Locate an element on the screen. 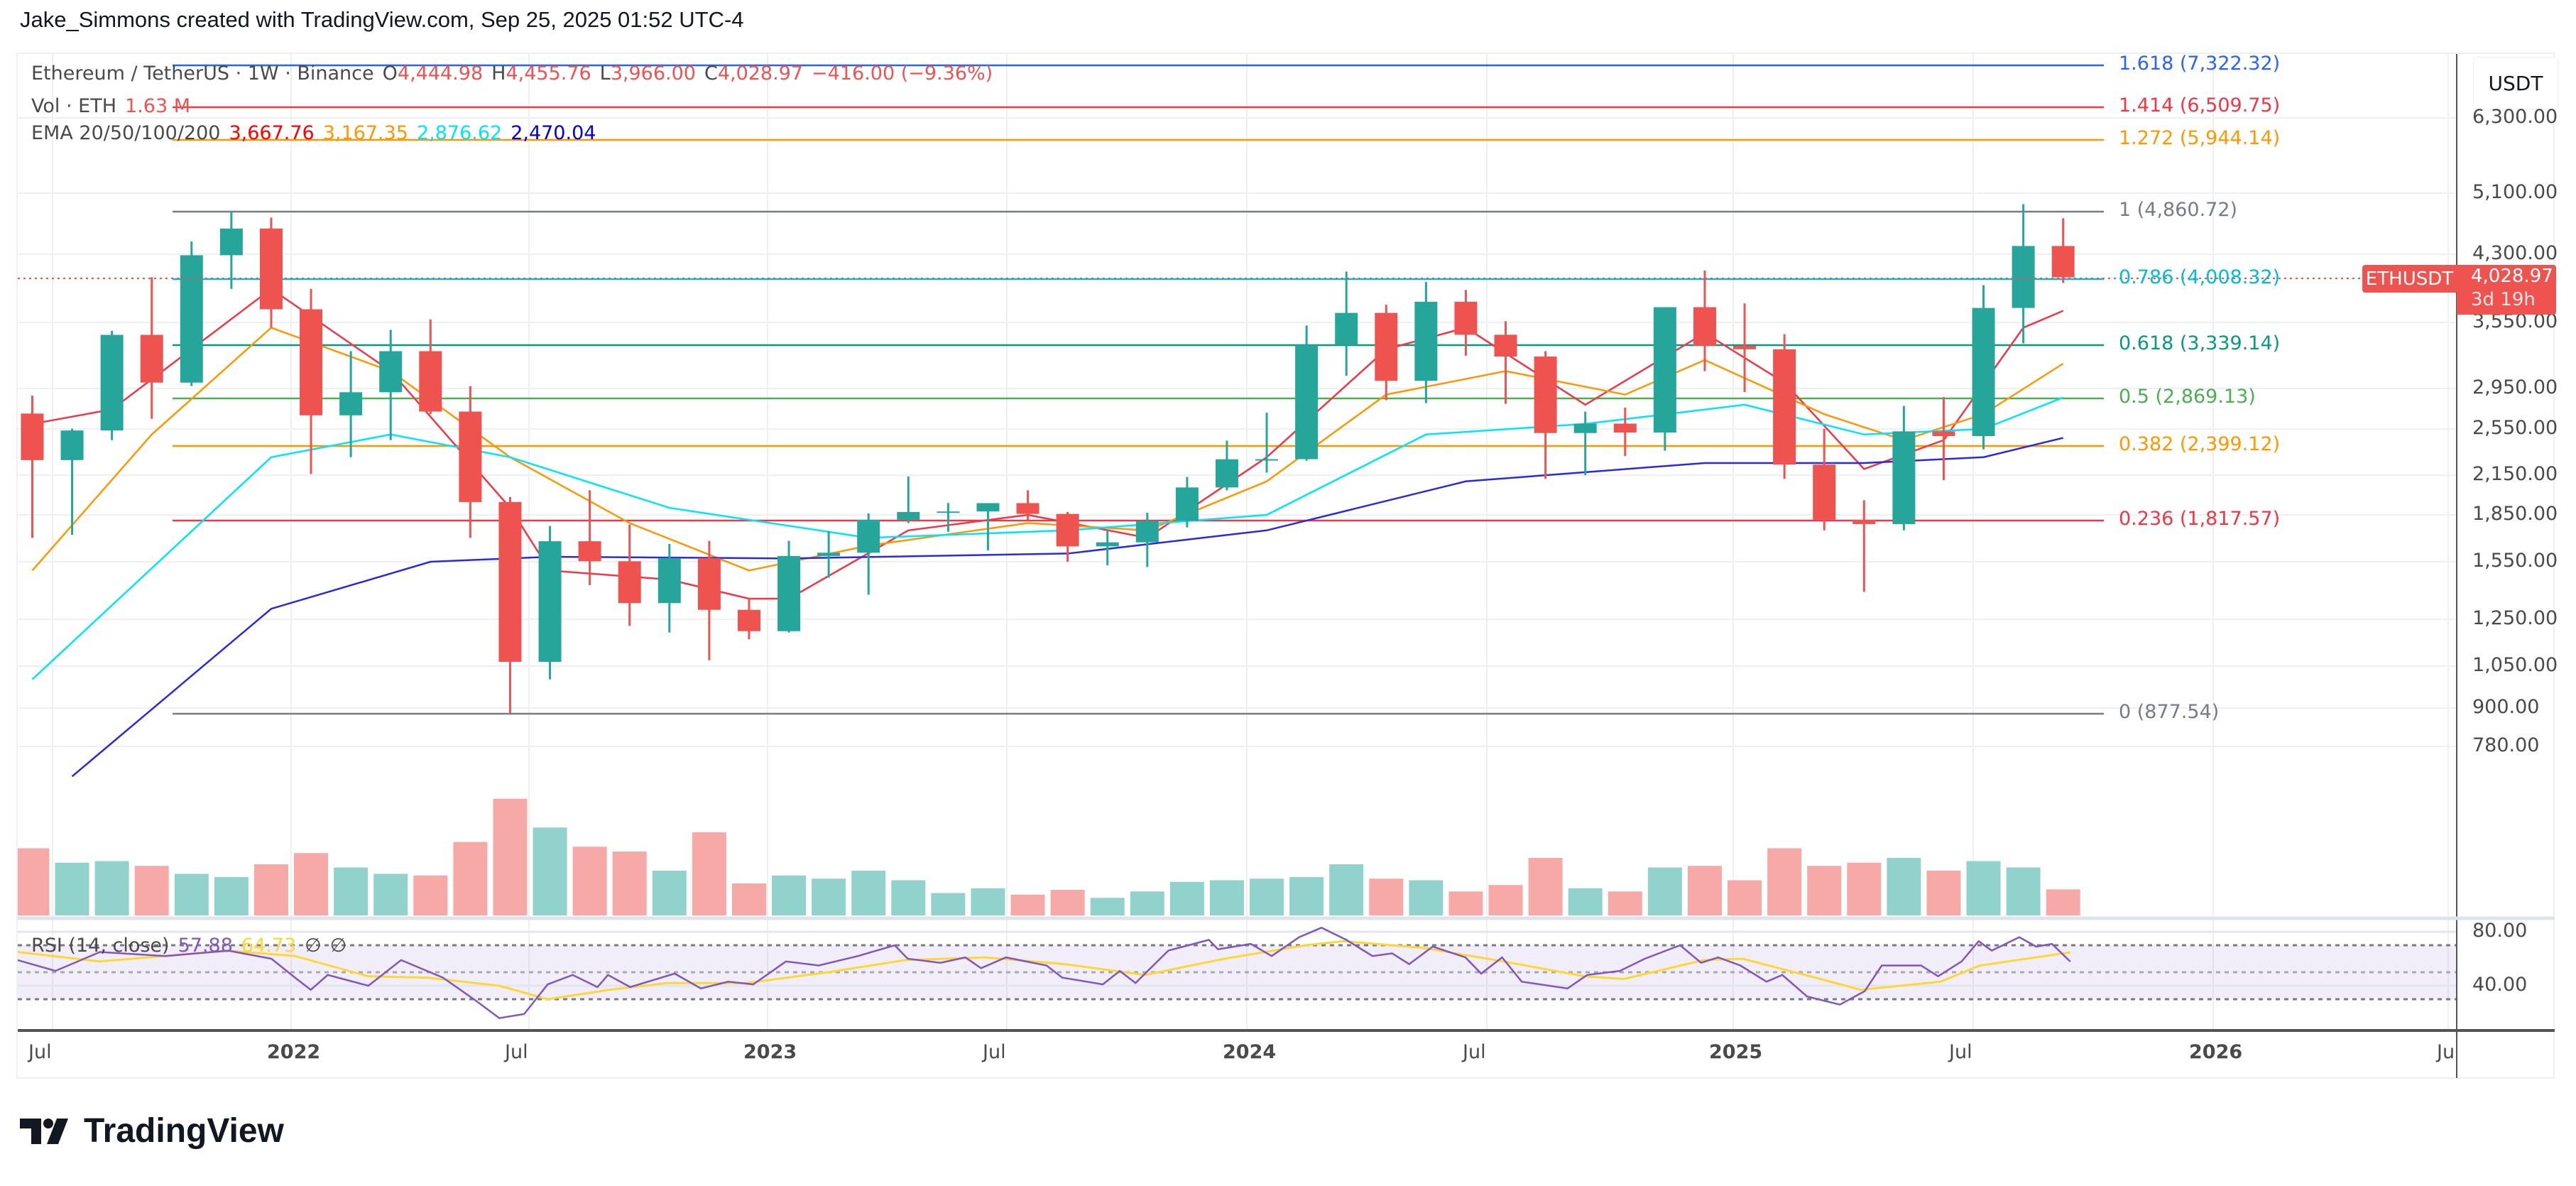 This screenshot has height=1186, width=2576. fib-level-label: 1 (4,860.72) is located at coordinates (2178, 210).